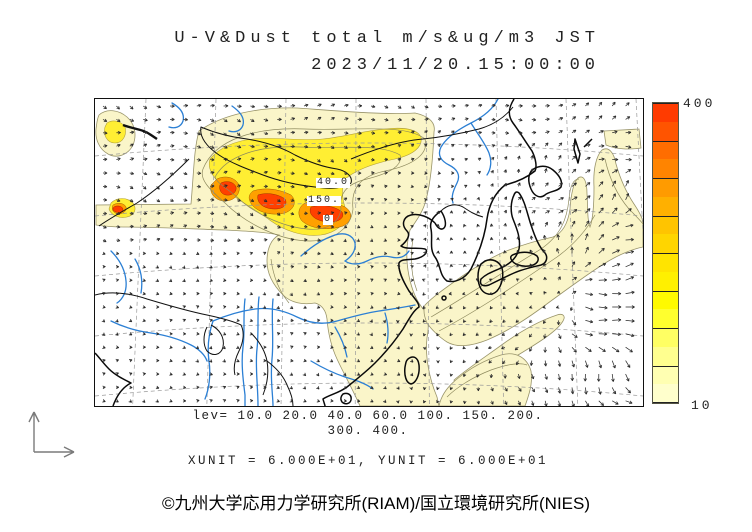 Image resolution: width=752 pixels, height=532 pixels. Describe the element at coordinates (699, 103) in the screenshot. I see `colorbar-max-label: 400` at that location.